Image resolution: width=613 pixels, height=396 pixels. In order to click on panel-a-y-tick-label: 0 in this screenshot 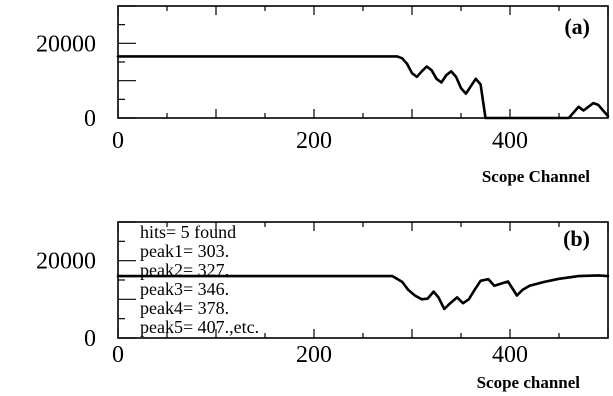, I will do `click(90, 119)`.